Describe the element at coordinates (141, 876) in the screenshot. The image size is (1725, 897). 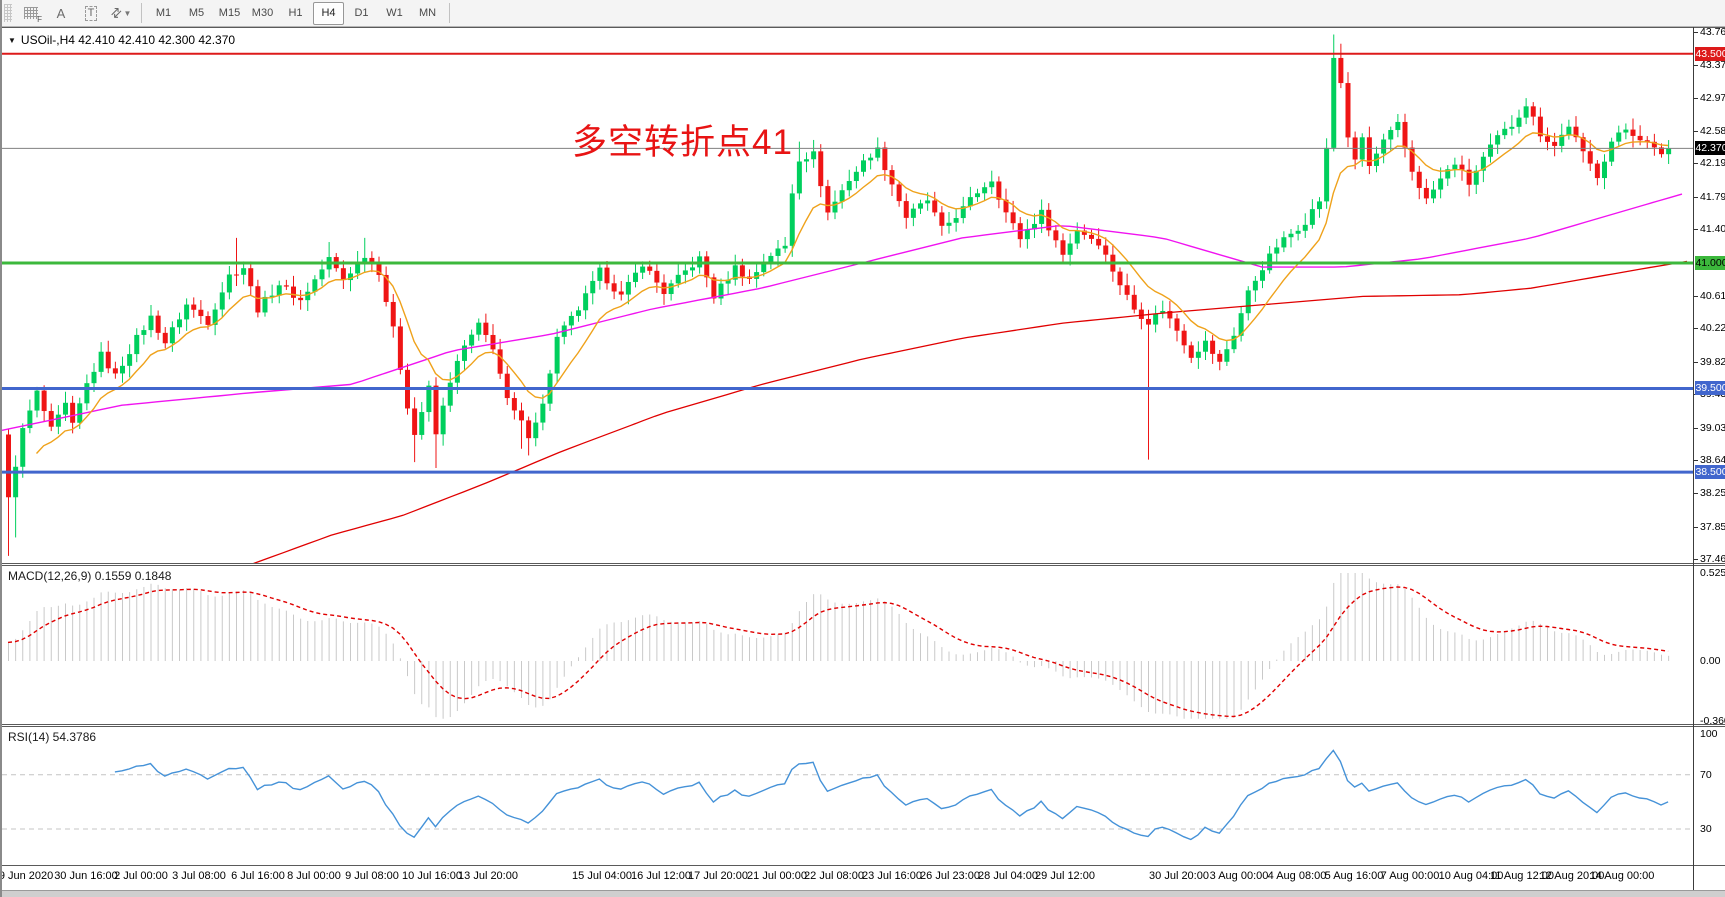
I see `time-tick-label: 2 Jul 00:00` at that location.